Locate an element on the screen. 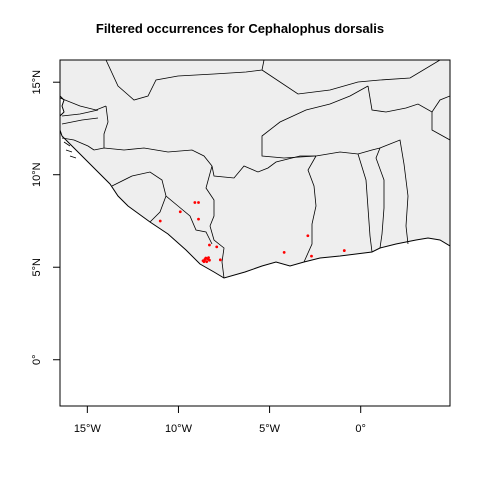 The image size is (480, 480). border-liberia-sierraleone is located at coordinates (158, 209).